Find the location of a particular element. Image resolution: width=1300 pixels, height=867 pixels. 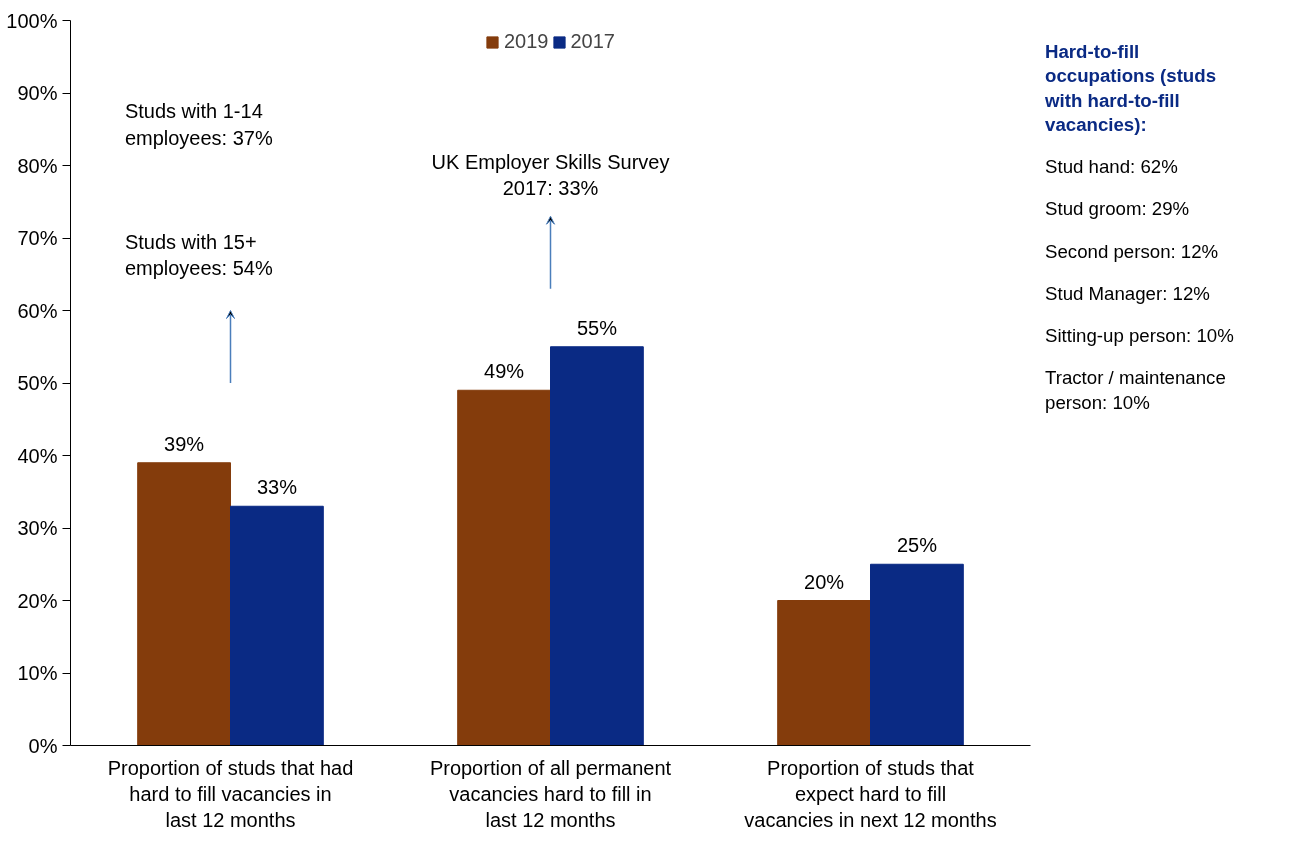

text: Stud hand: 62% is located at coordinates (1112, 167).